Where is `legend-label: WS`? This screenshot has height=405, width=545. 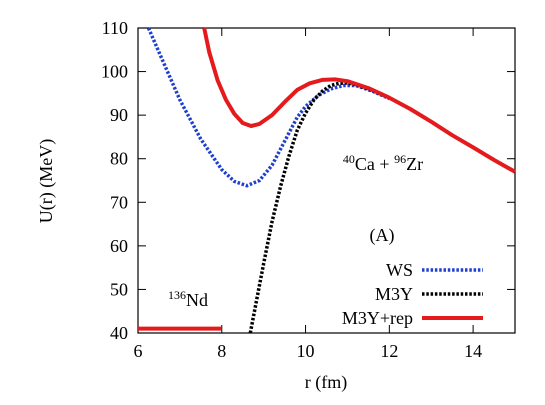 legend-label: WS is located at coordinates (399, 270).